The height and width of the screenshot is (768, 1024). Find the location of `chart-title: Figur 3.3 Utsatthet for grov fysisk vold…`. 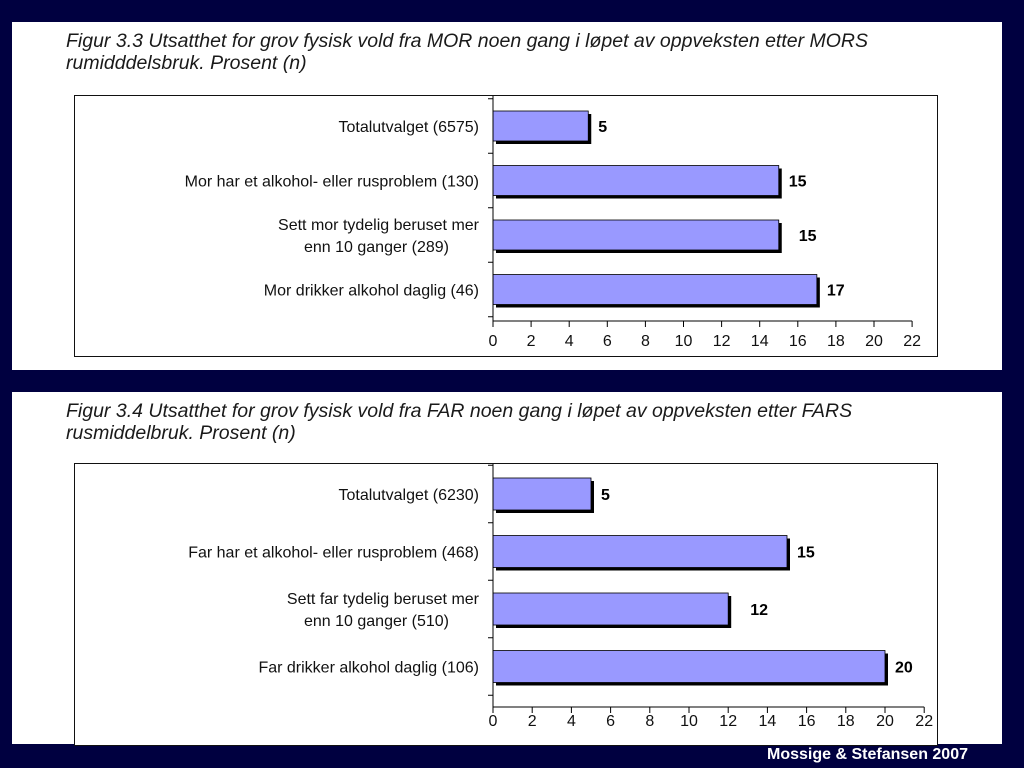

chart-title: Figur 3.3 Utsatthet for grov fysisk vold… is located at coordinates (467, 52).